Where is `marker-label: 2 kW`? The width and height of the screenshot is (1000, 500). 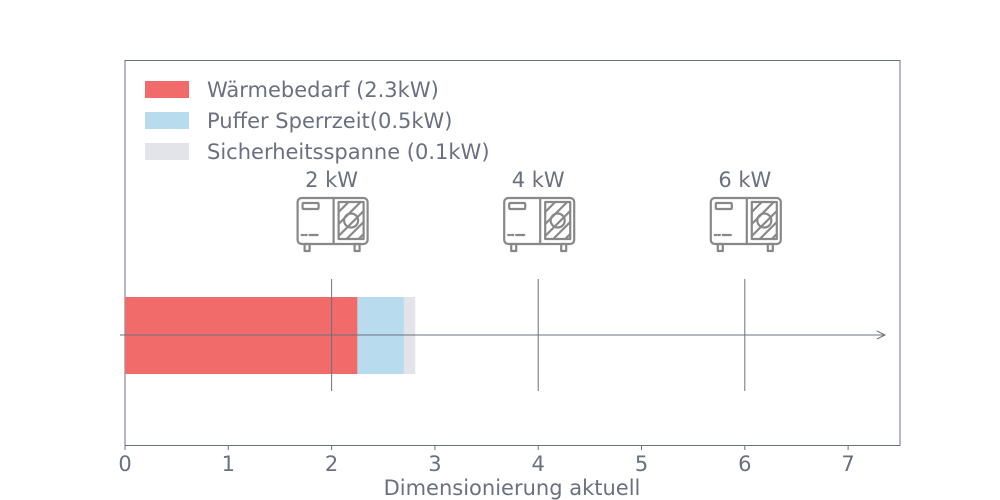
marker-label: 2 kW is located at coordinates (331, 180).